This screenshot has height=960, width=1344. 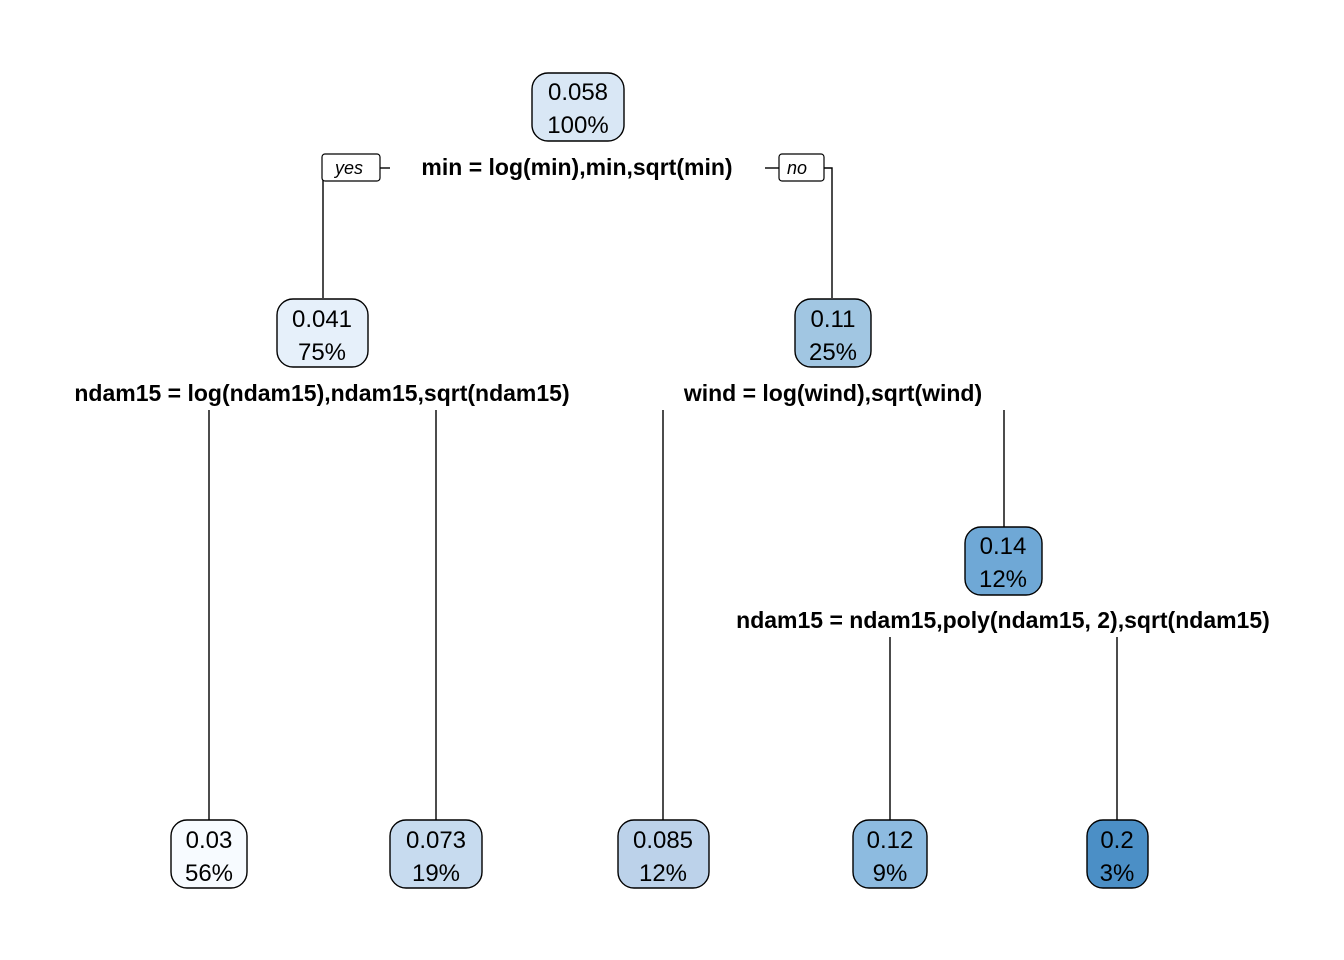 I want to click on tree-node-5: 0.073 19%, so click(x=436, y=854).